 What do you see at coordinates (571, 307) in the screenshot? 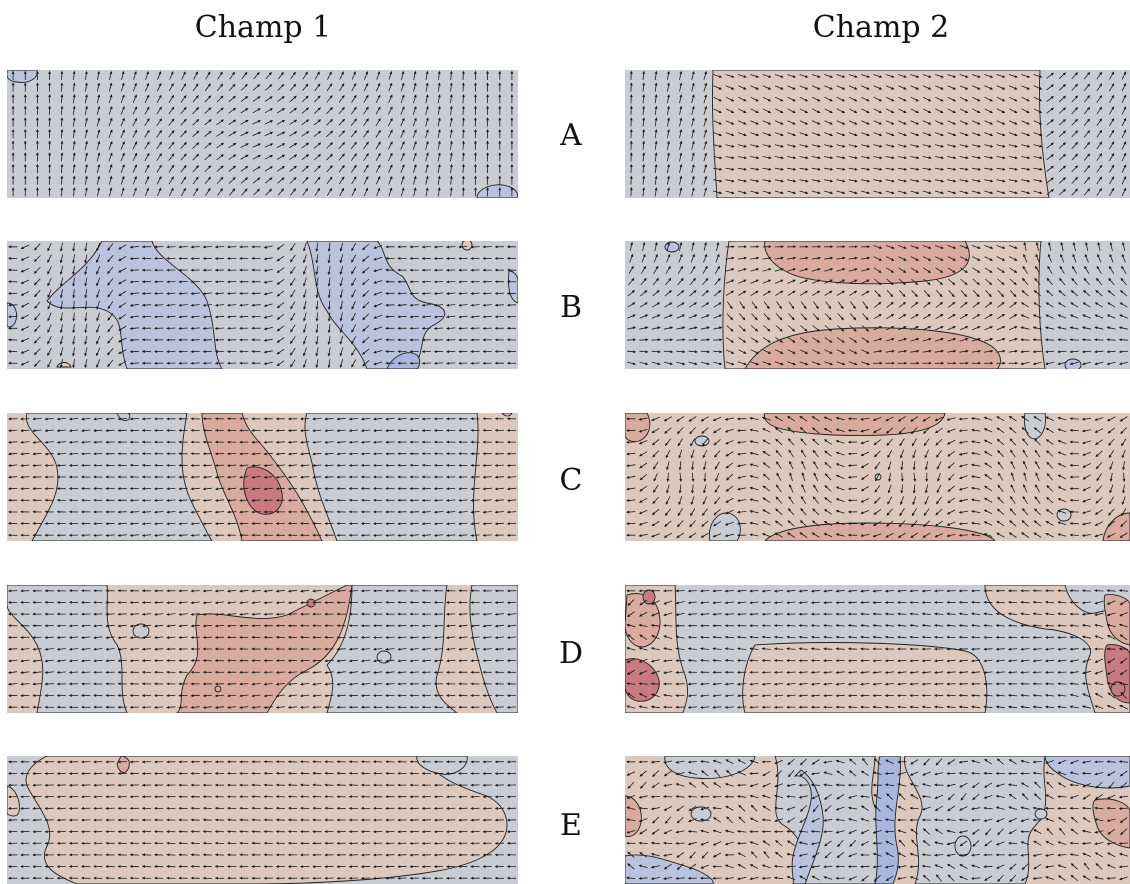
I see `row-label-b: B` at bounding box center [571, 307].